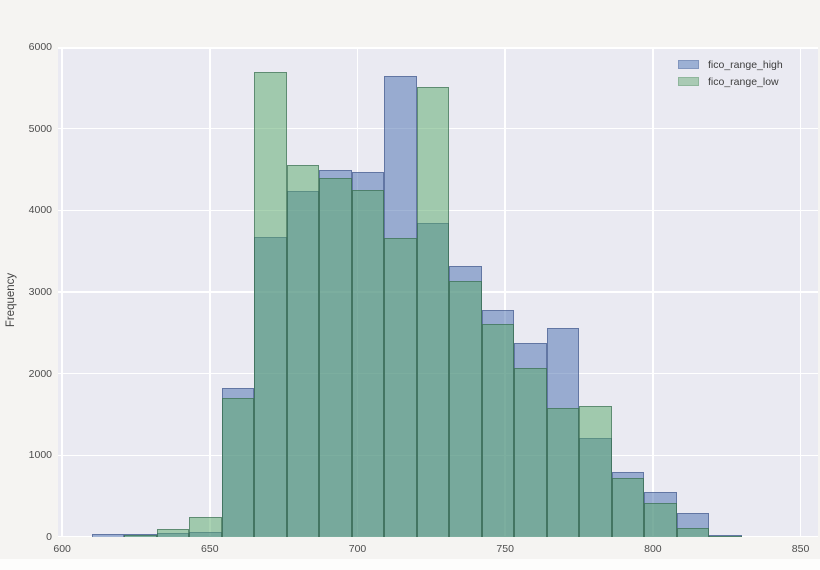 The height and width of the screenshot is (570, 820). What do you see at coordinates (505, 549) in the screenshot?
I see `x-tick-label: 750` at bounding box center [505, 549].